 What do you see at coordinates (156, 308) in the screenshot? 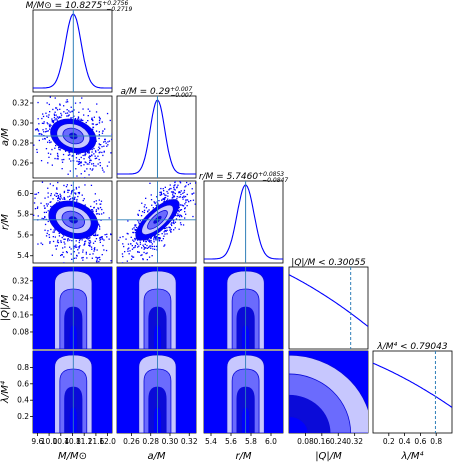
I see `panel-Q-a` at bounding box center [156, 308].